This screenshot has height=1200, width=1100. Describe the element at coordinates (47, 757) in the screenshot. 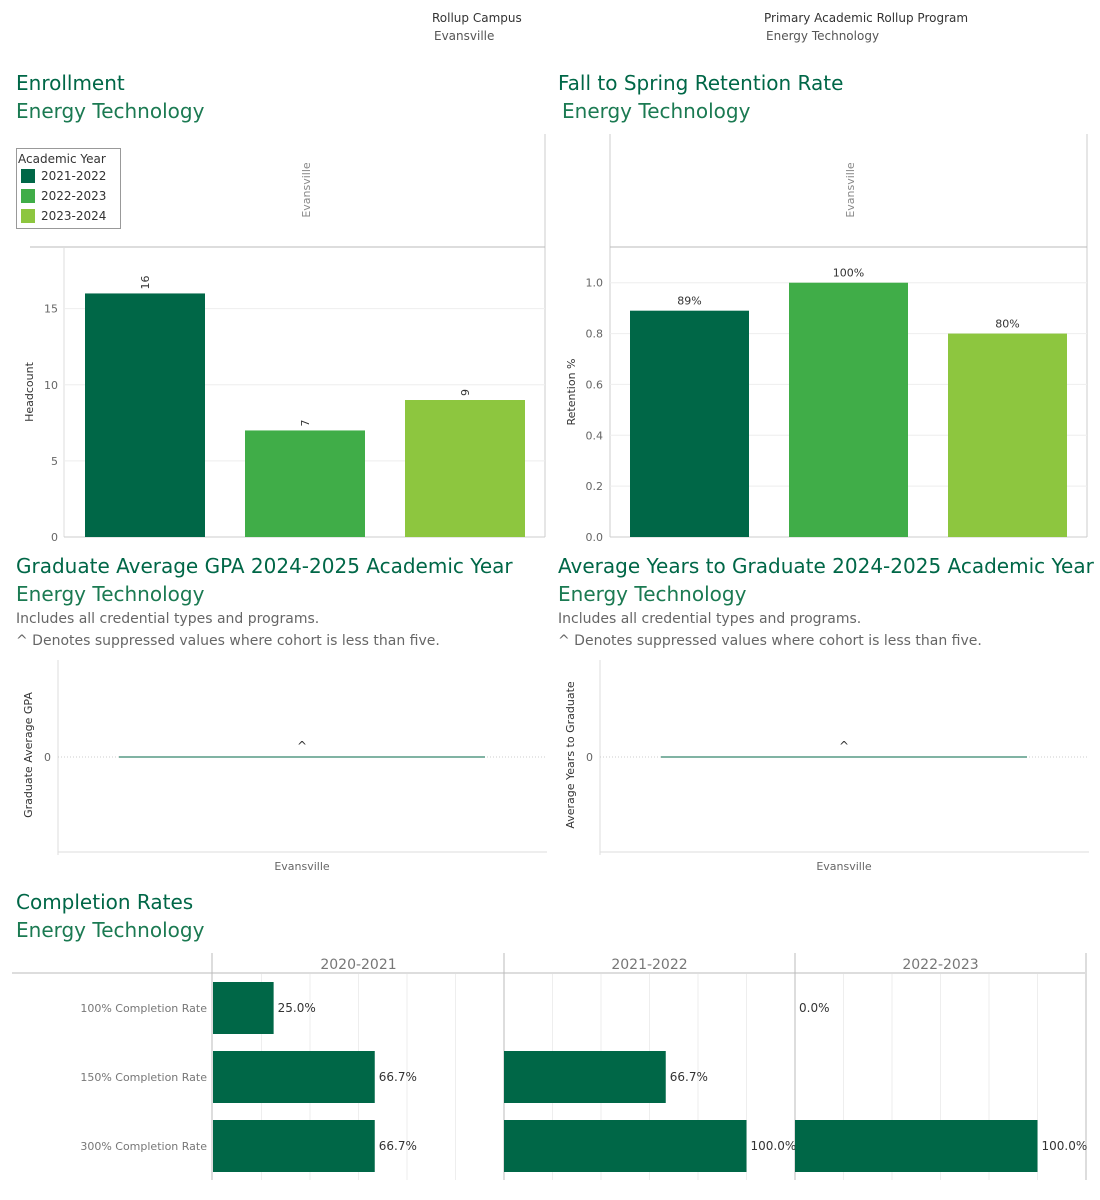

I see `gpa-ytick: 0` at that location.